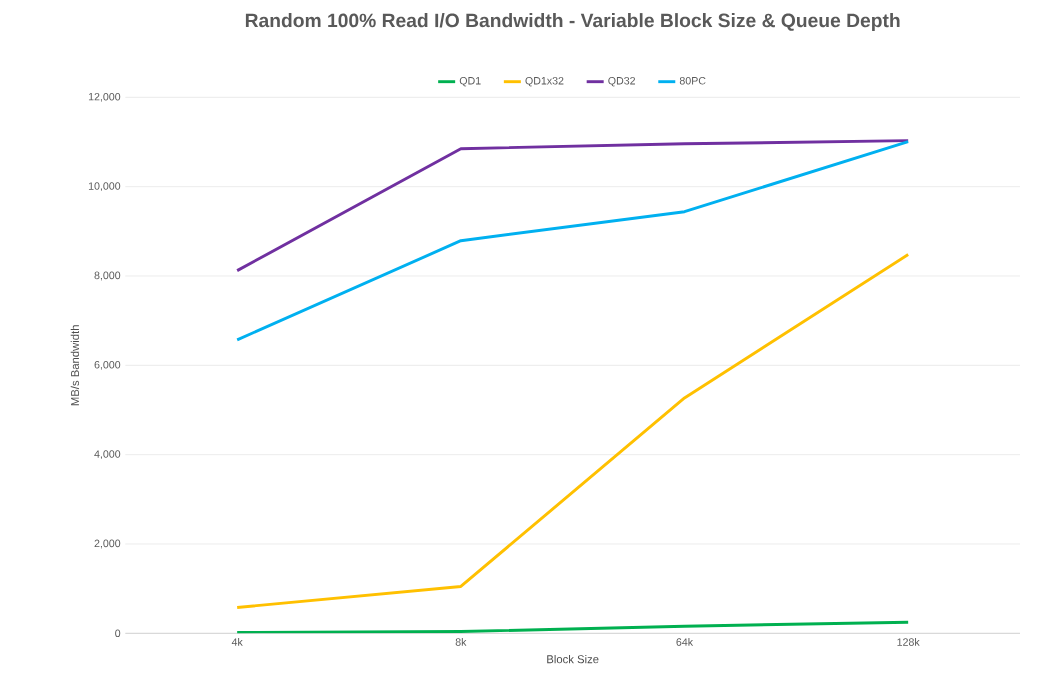  Describe the element at coordinates (107, 544) in the screenshot. I see `y-tick-label: 2,000` at that location.